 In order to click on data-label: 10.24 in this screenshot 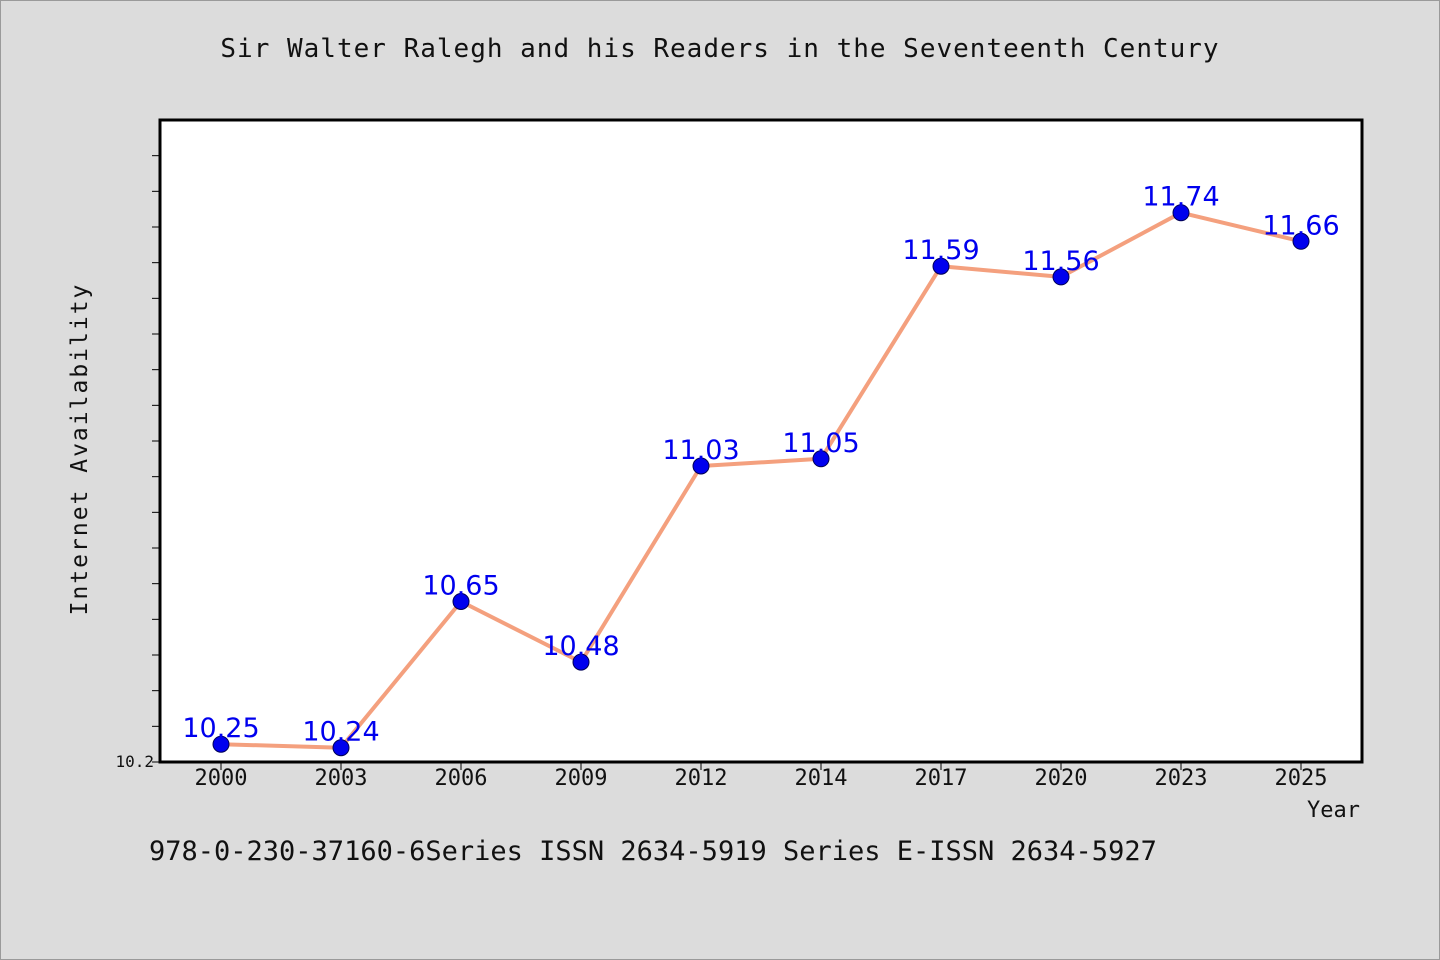, I will do `click(340, 732)`.